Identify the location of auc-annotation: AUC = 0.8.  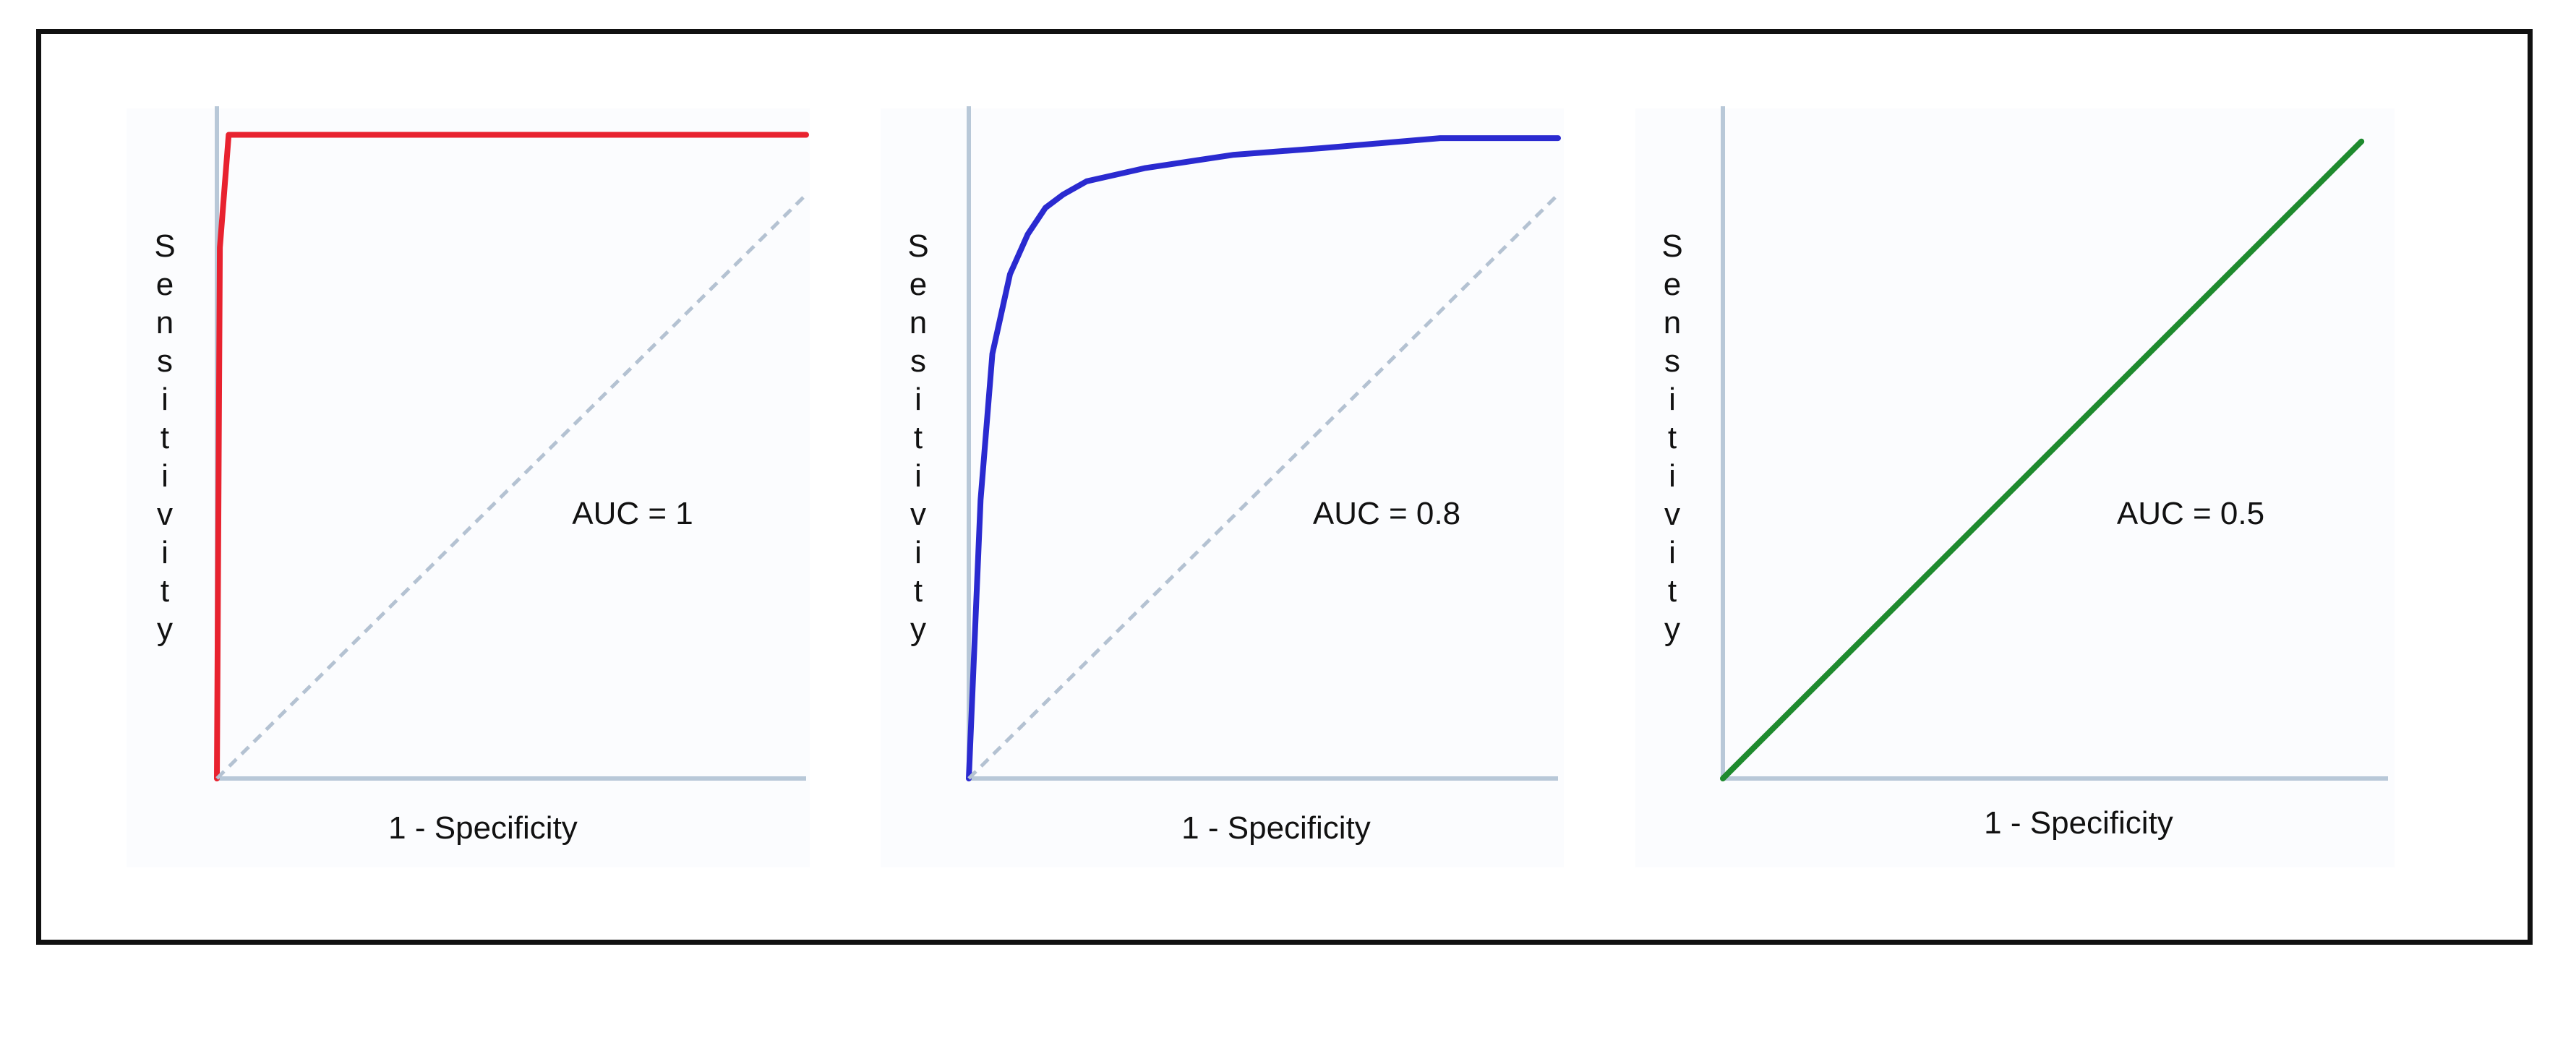
(1386, 513).